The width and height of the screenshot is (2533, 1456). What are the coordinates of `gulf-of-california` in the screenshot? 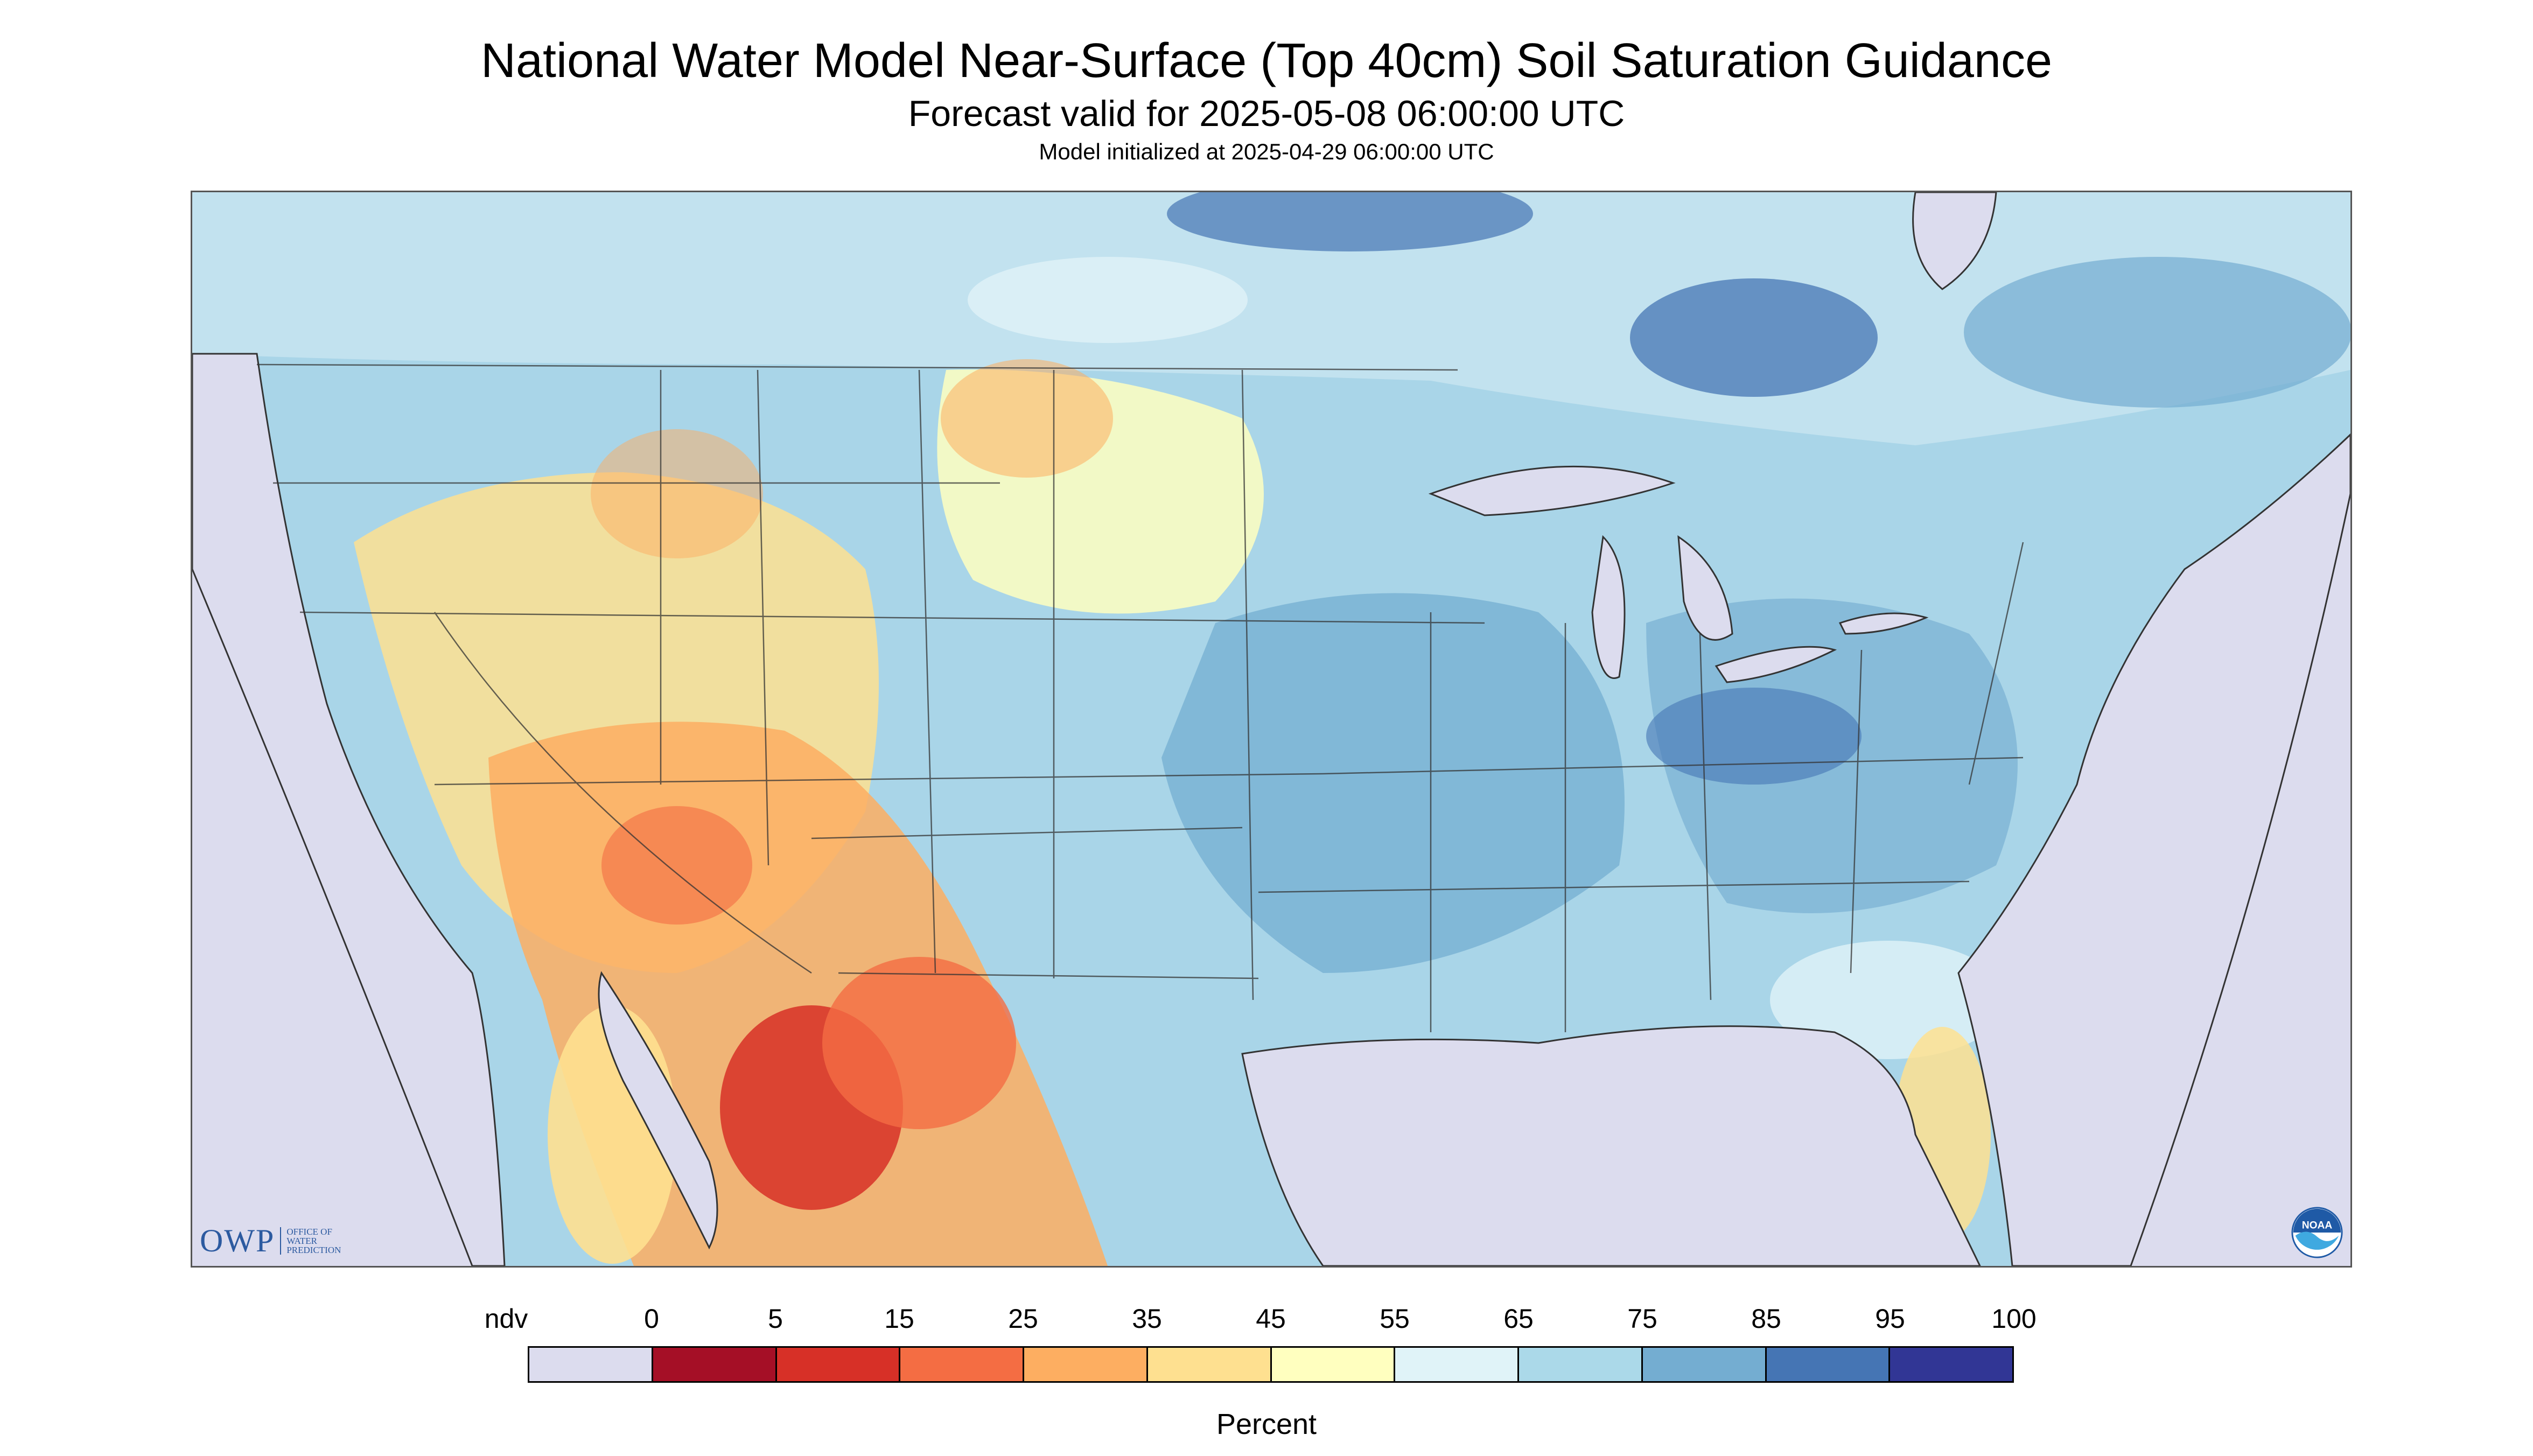 It's located at (658, 1110).